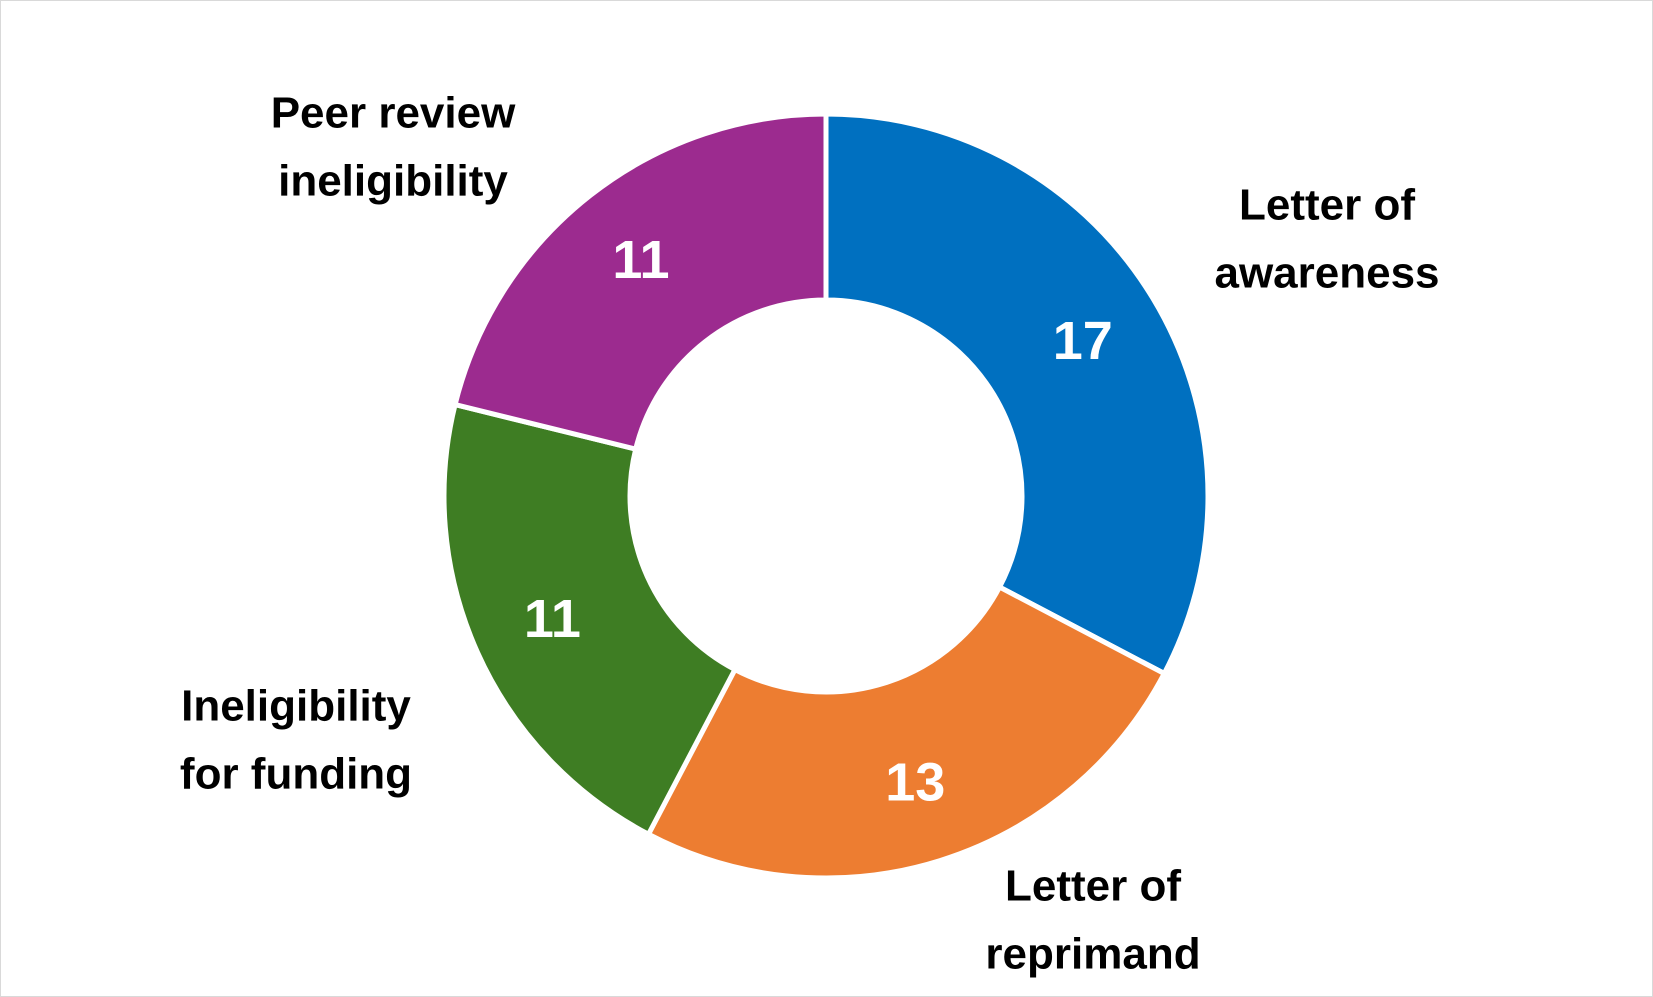  I want to click on category-label-line: Peer review, so click(393, 113).